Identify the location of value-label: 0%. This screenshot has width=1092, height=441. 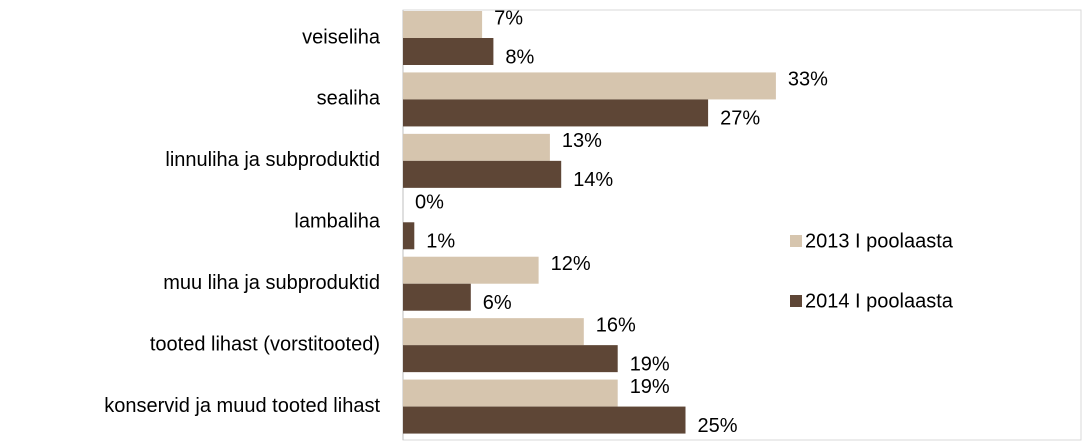
(429, 203).